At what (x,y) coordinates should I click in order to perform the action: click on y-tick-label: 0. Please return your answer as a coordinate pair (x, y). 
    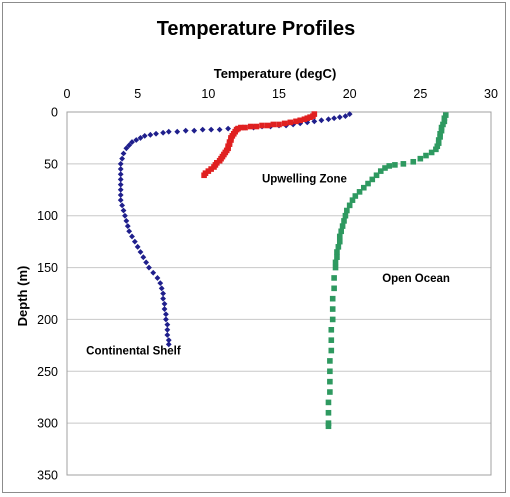
    Looking at the image, I should click on (54, 113).